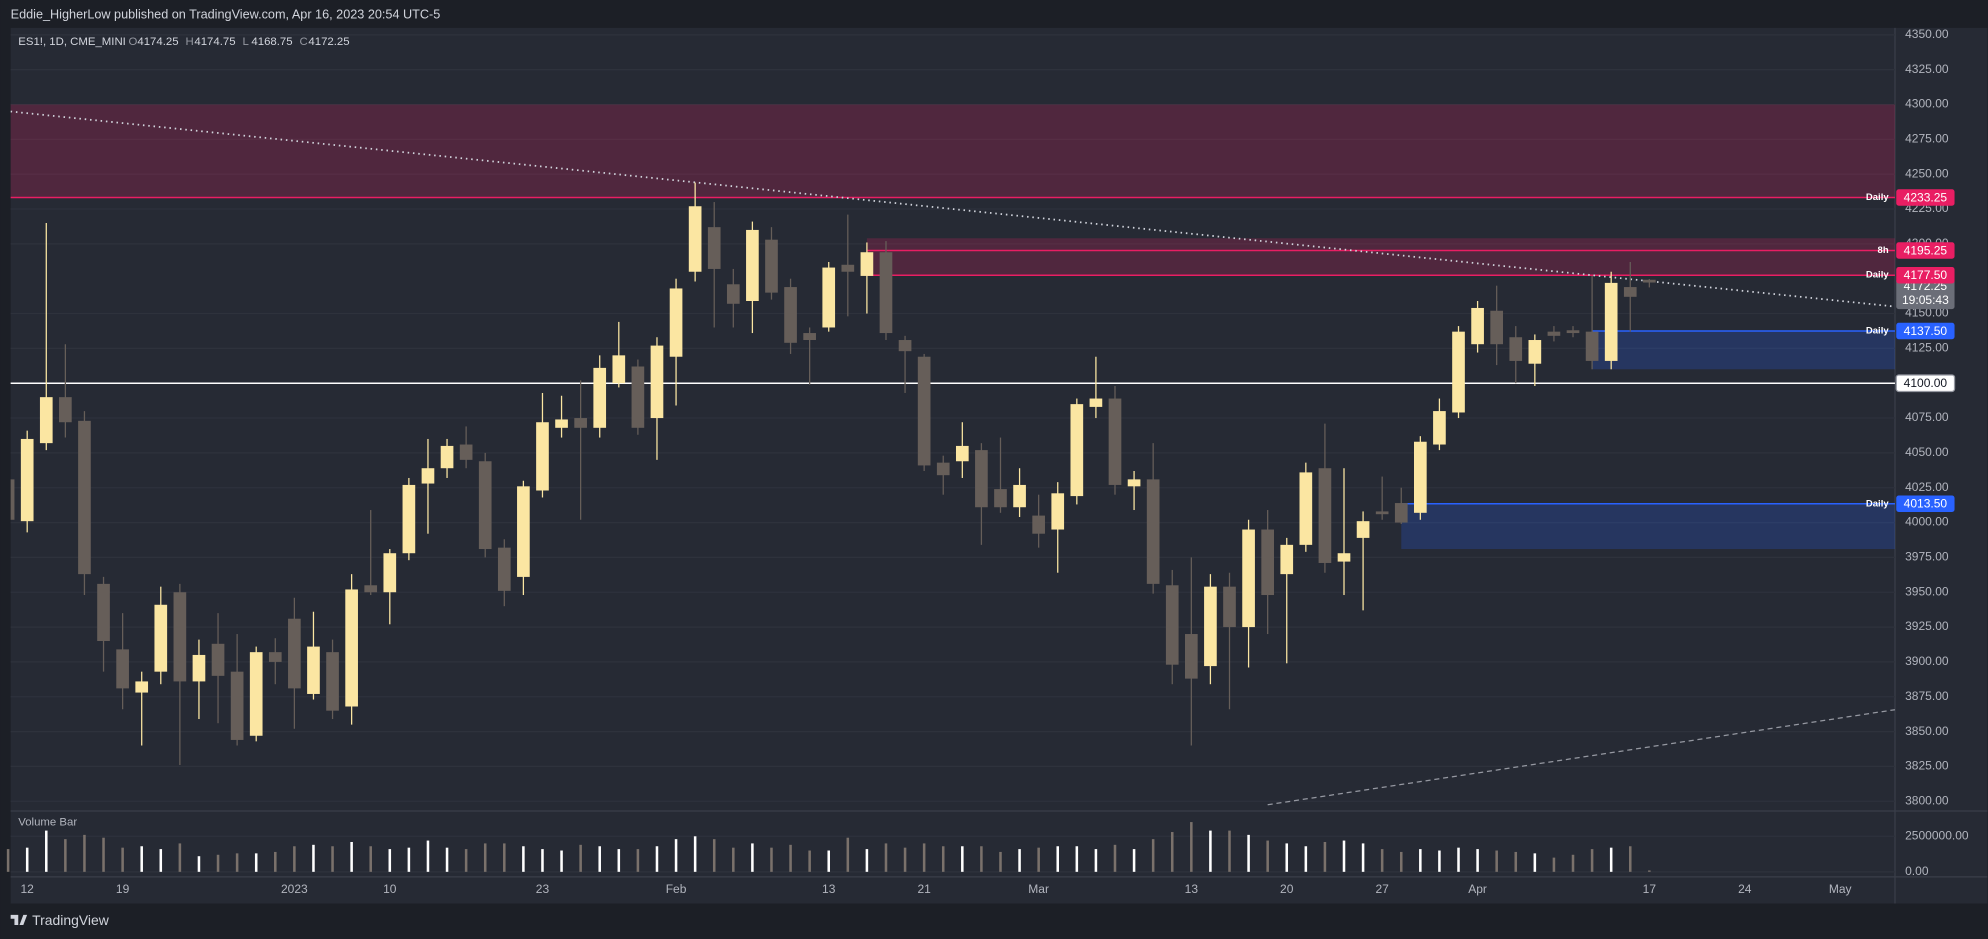 The image size is (1988, 939). Describe the element at coordinates (1927, 487) in the screenshot. I see `y-tick-label: 4025.00` at that location.